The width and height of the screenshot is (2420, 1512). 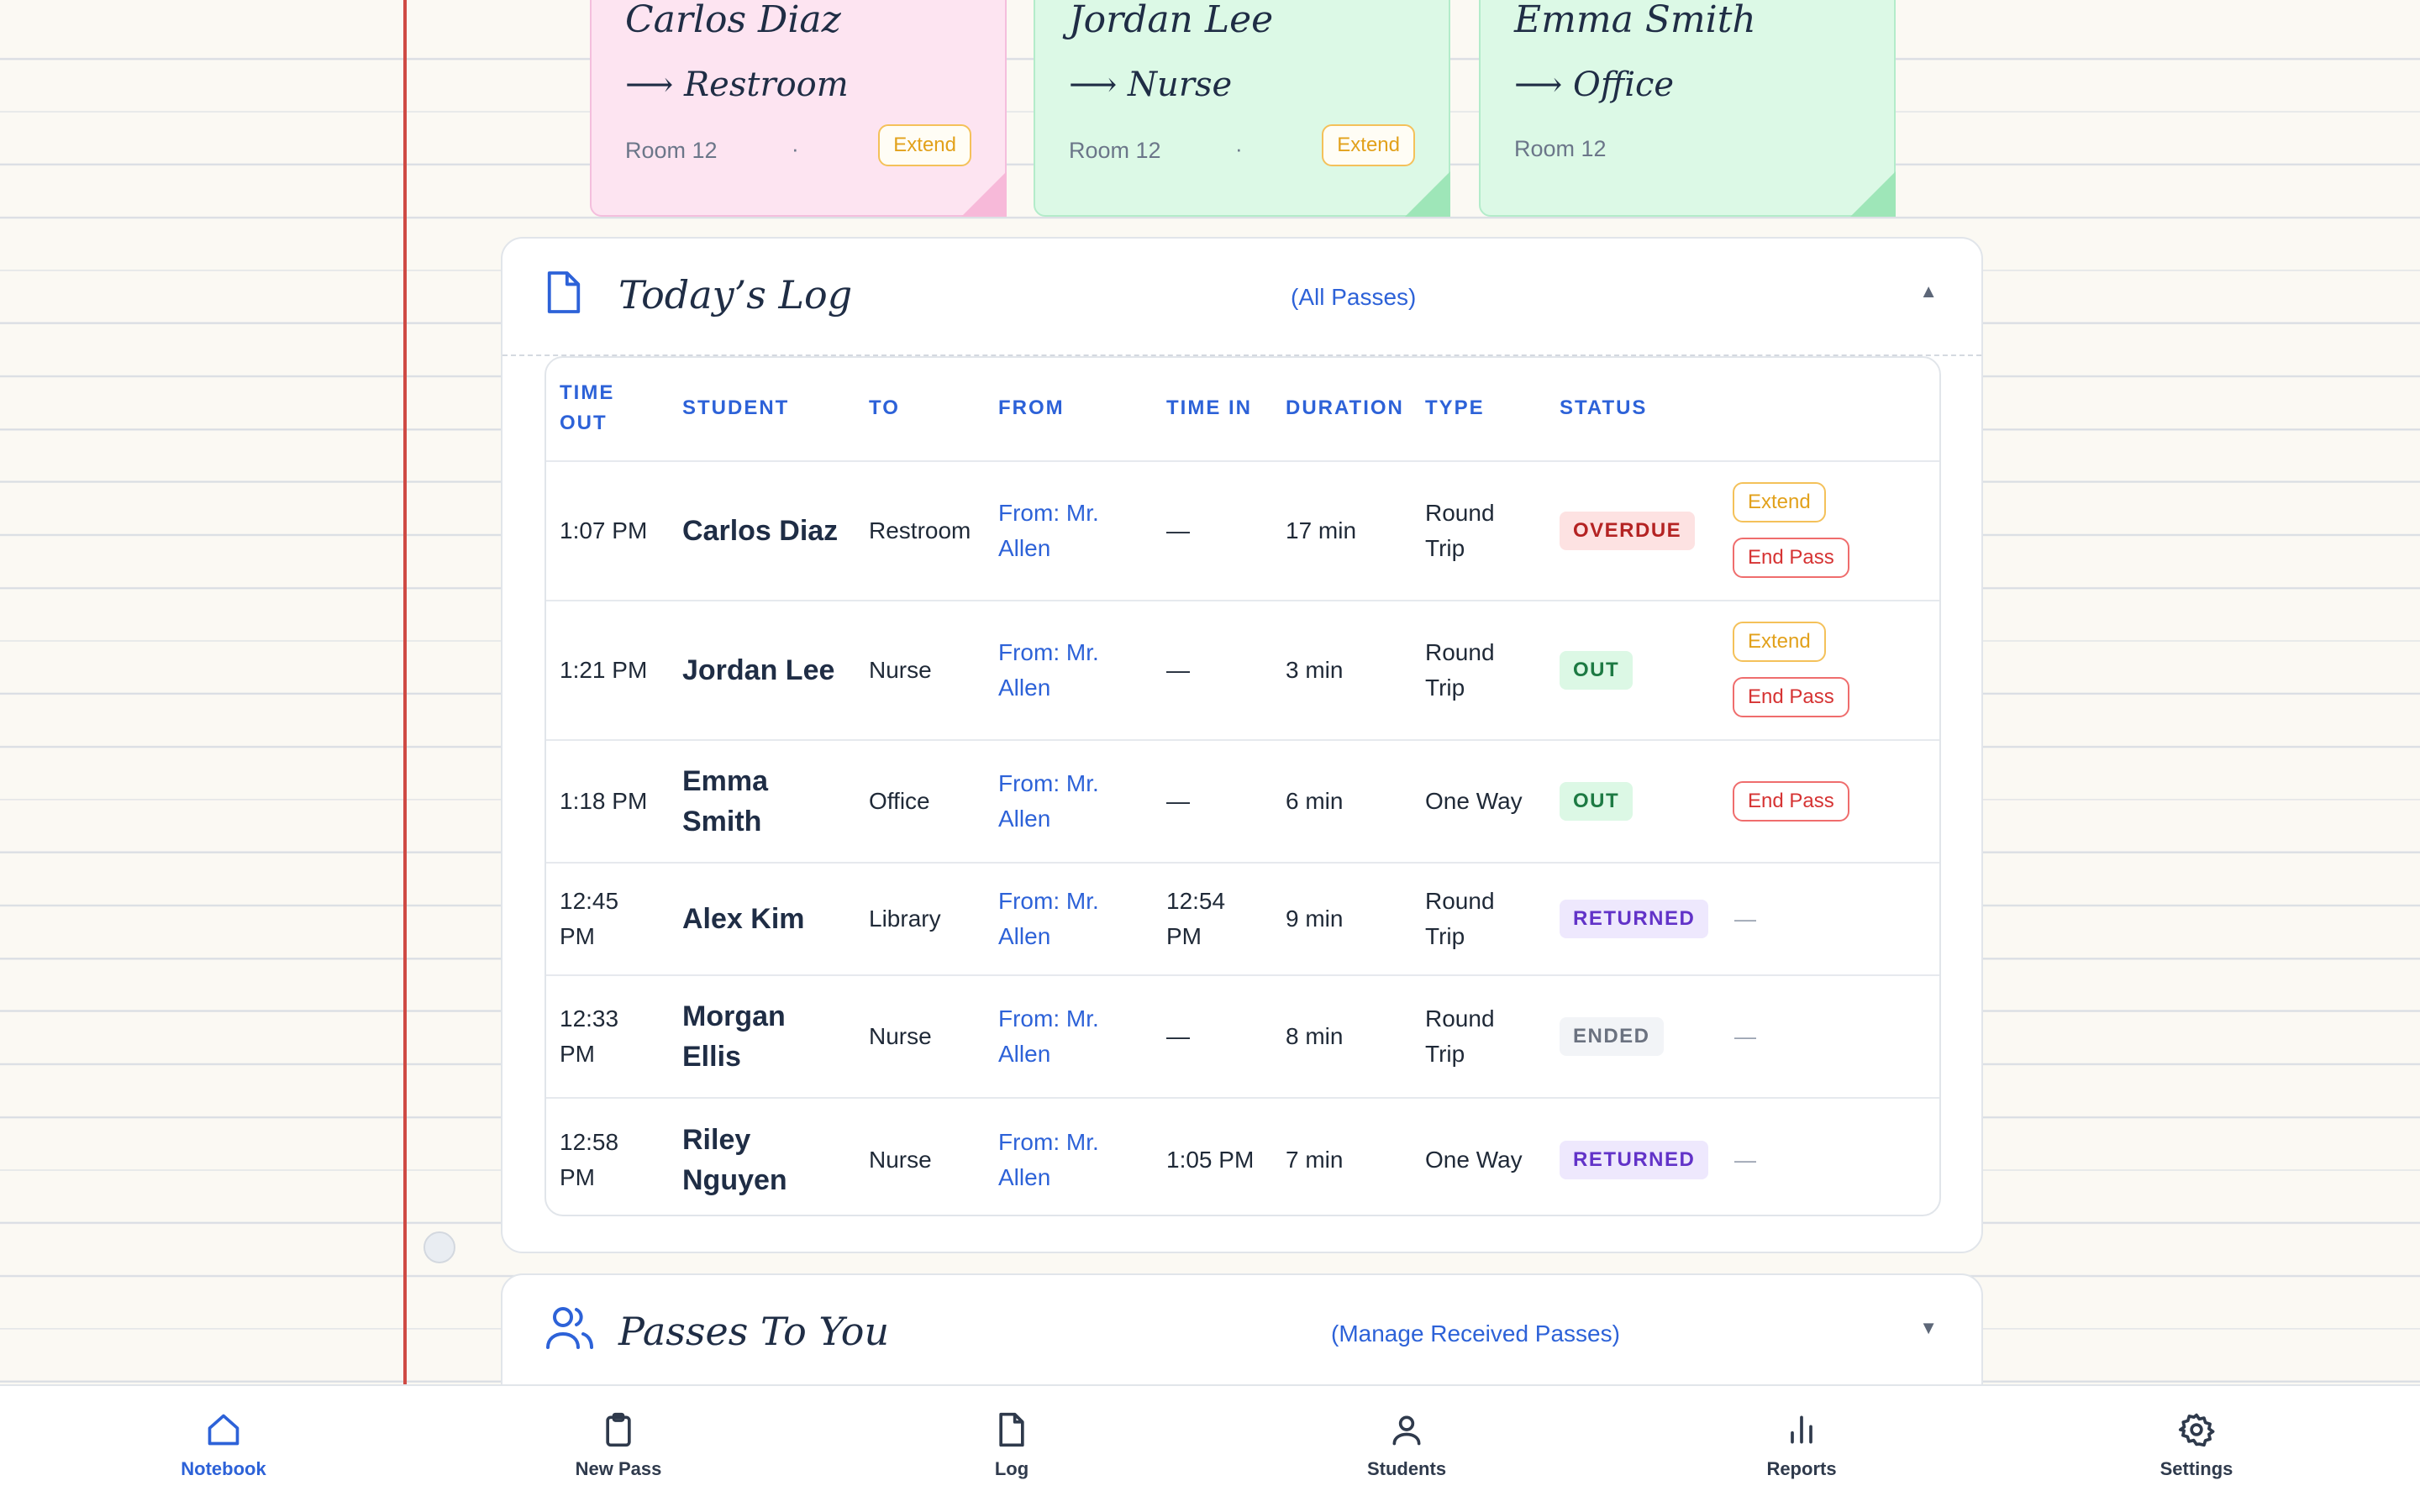 What do you see at coordinates (743, 919) in the screenshot?
I see `cell-student: Alex Kim` at bounding box center [743, 919].